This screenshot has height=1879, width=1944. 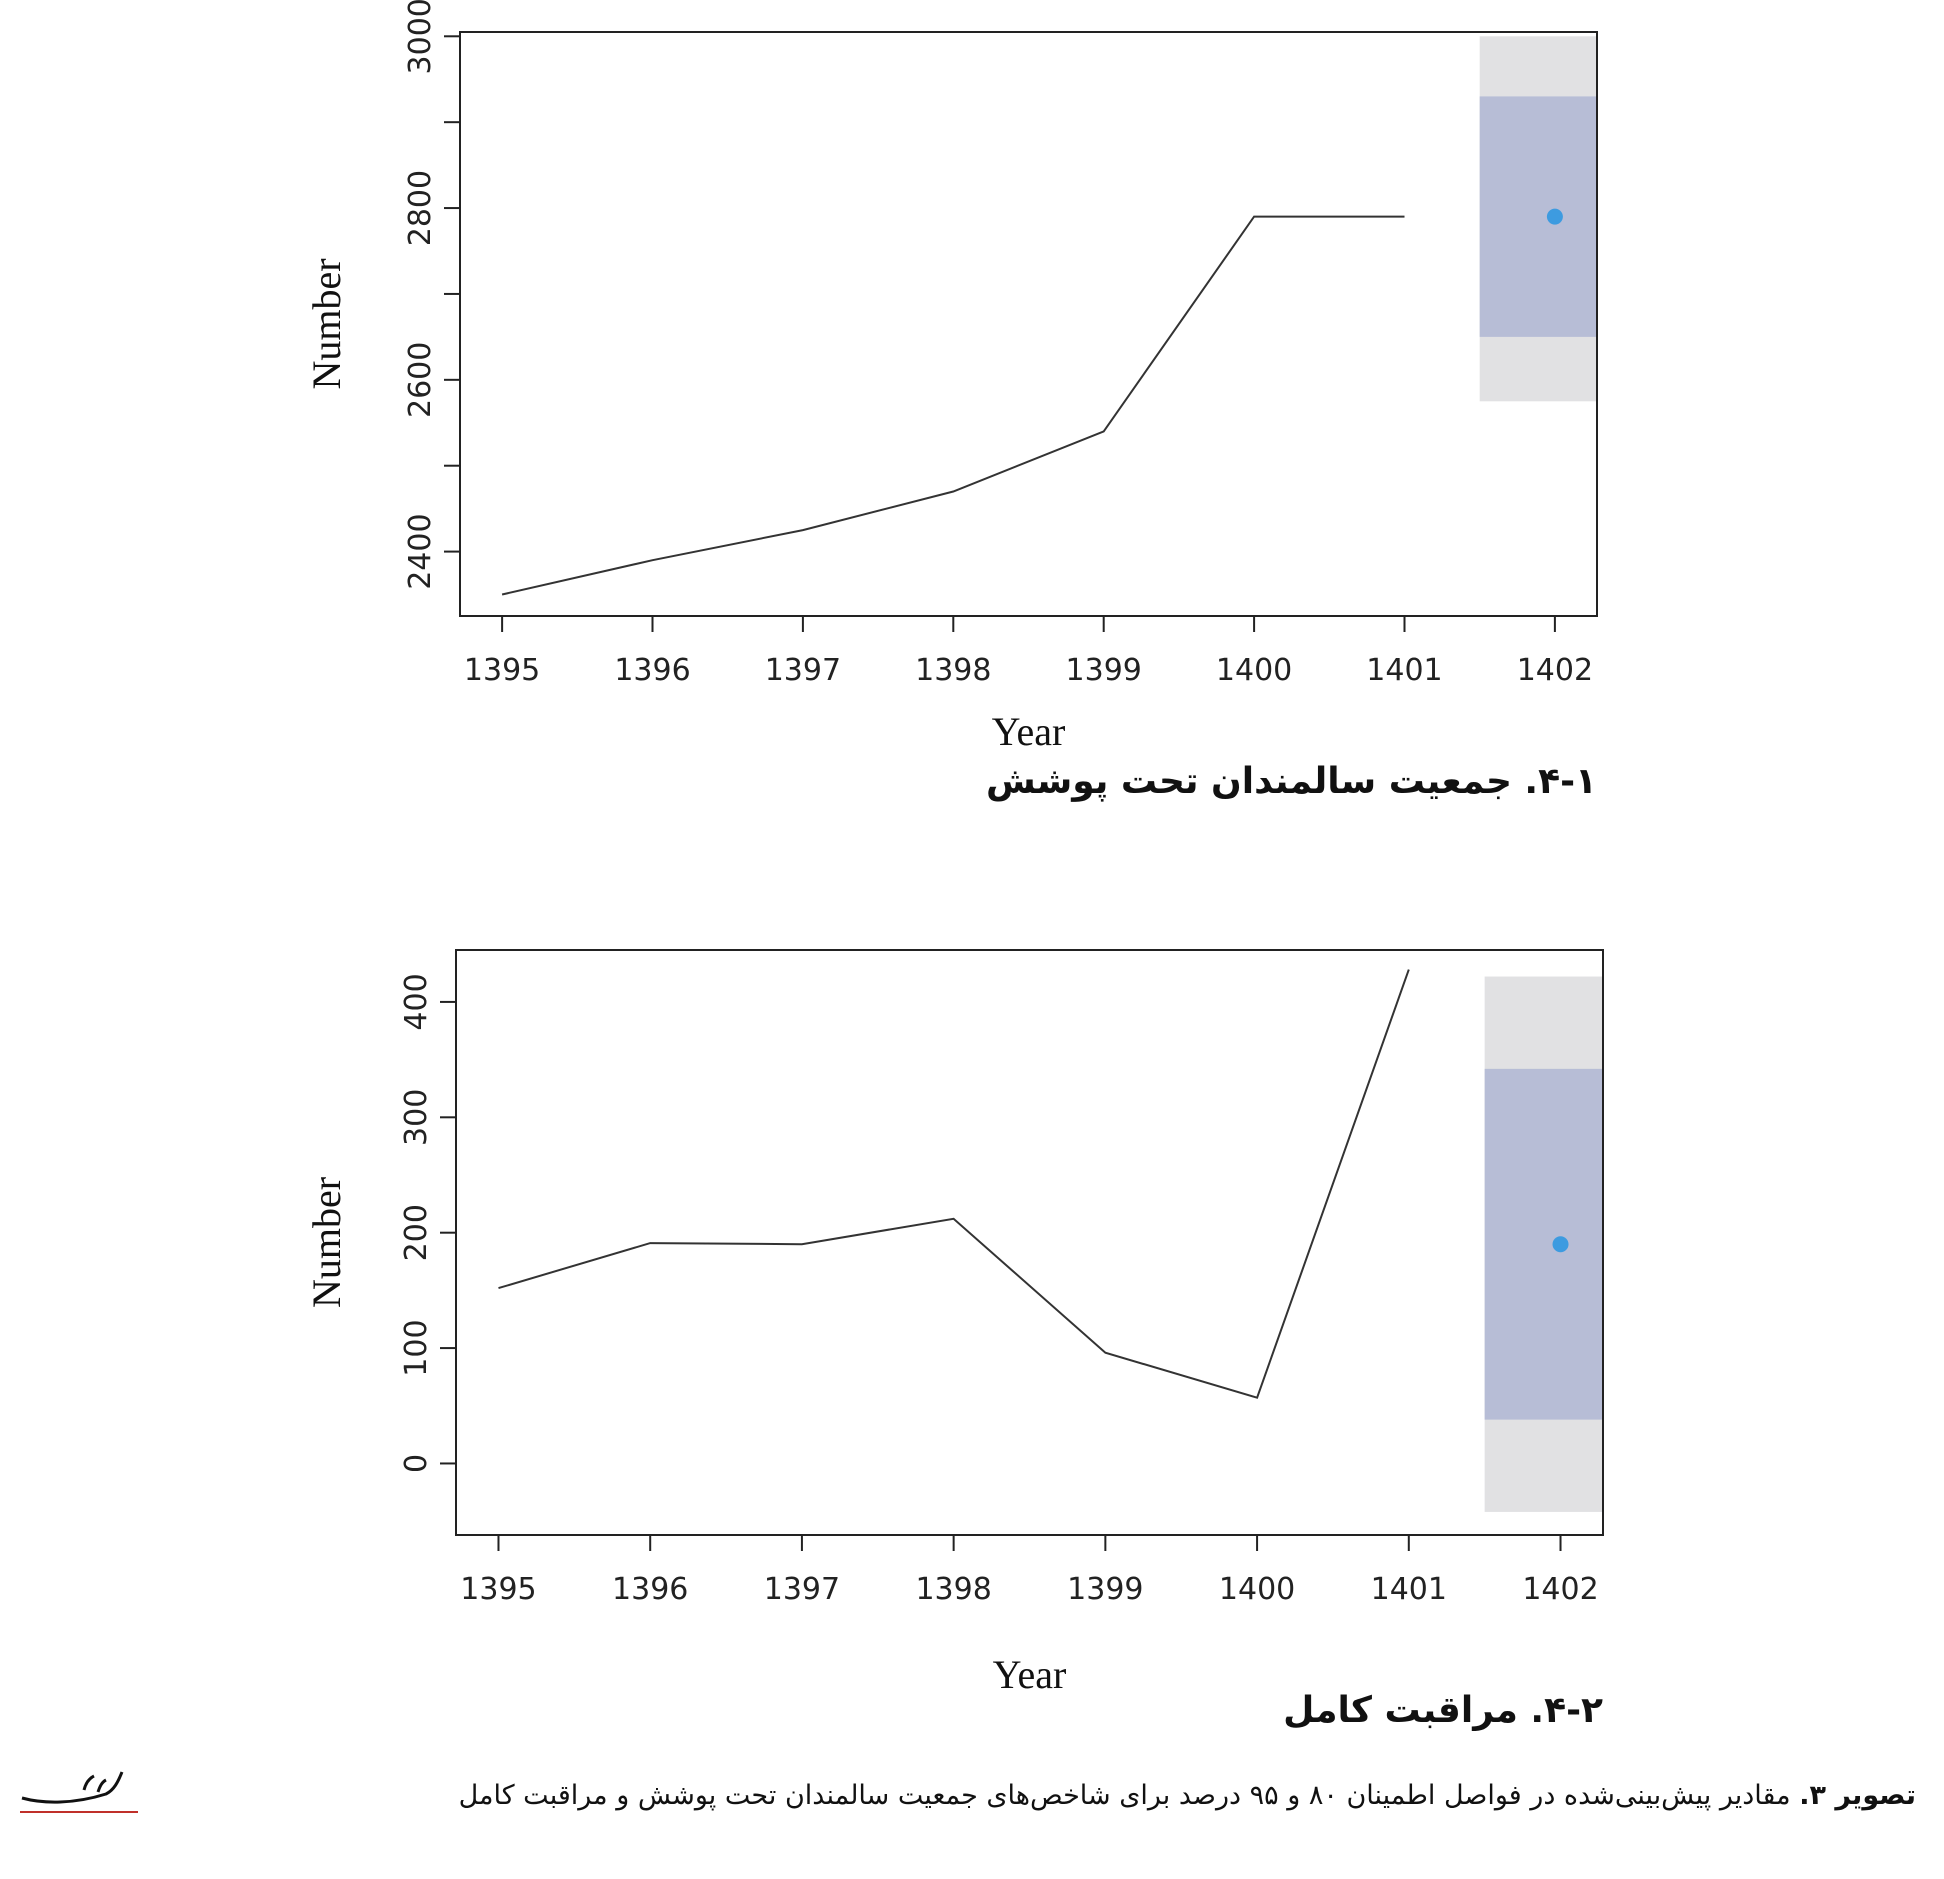 I want to click on y-tick-label: 3000, so click(x=420, y=37).